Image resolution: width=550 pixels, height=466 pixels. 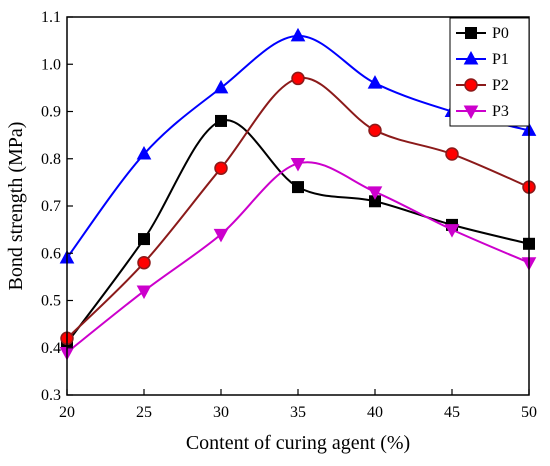 I want to click on x-tick-label: 35, so click(x=298, y=412).